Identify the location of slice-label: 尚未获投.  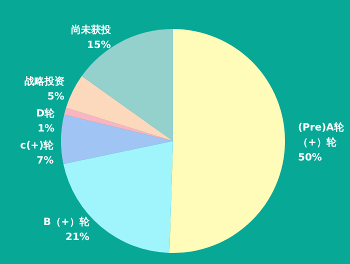
(91, 30).